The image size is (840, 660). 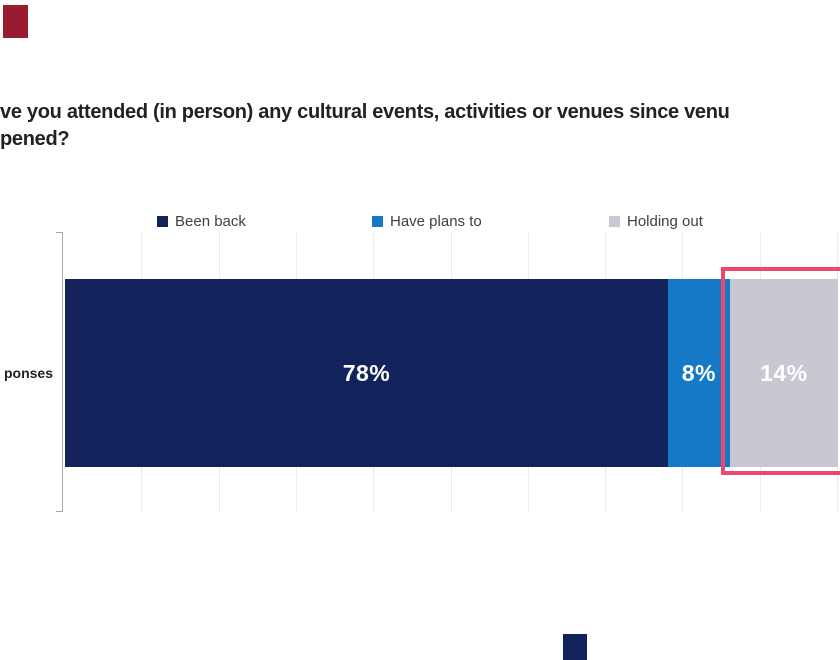 I want to click on legend-item-been-back: Been back, so click(x=201, y=221).